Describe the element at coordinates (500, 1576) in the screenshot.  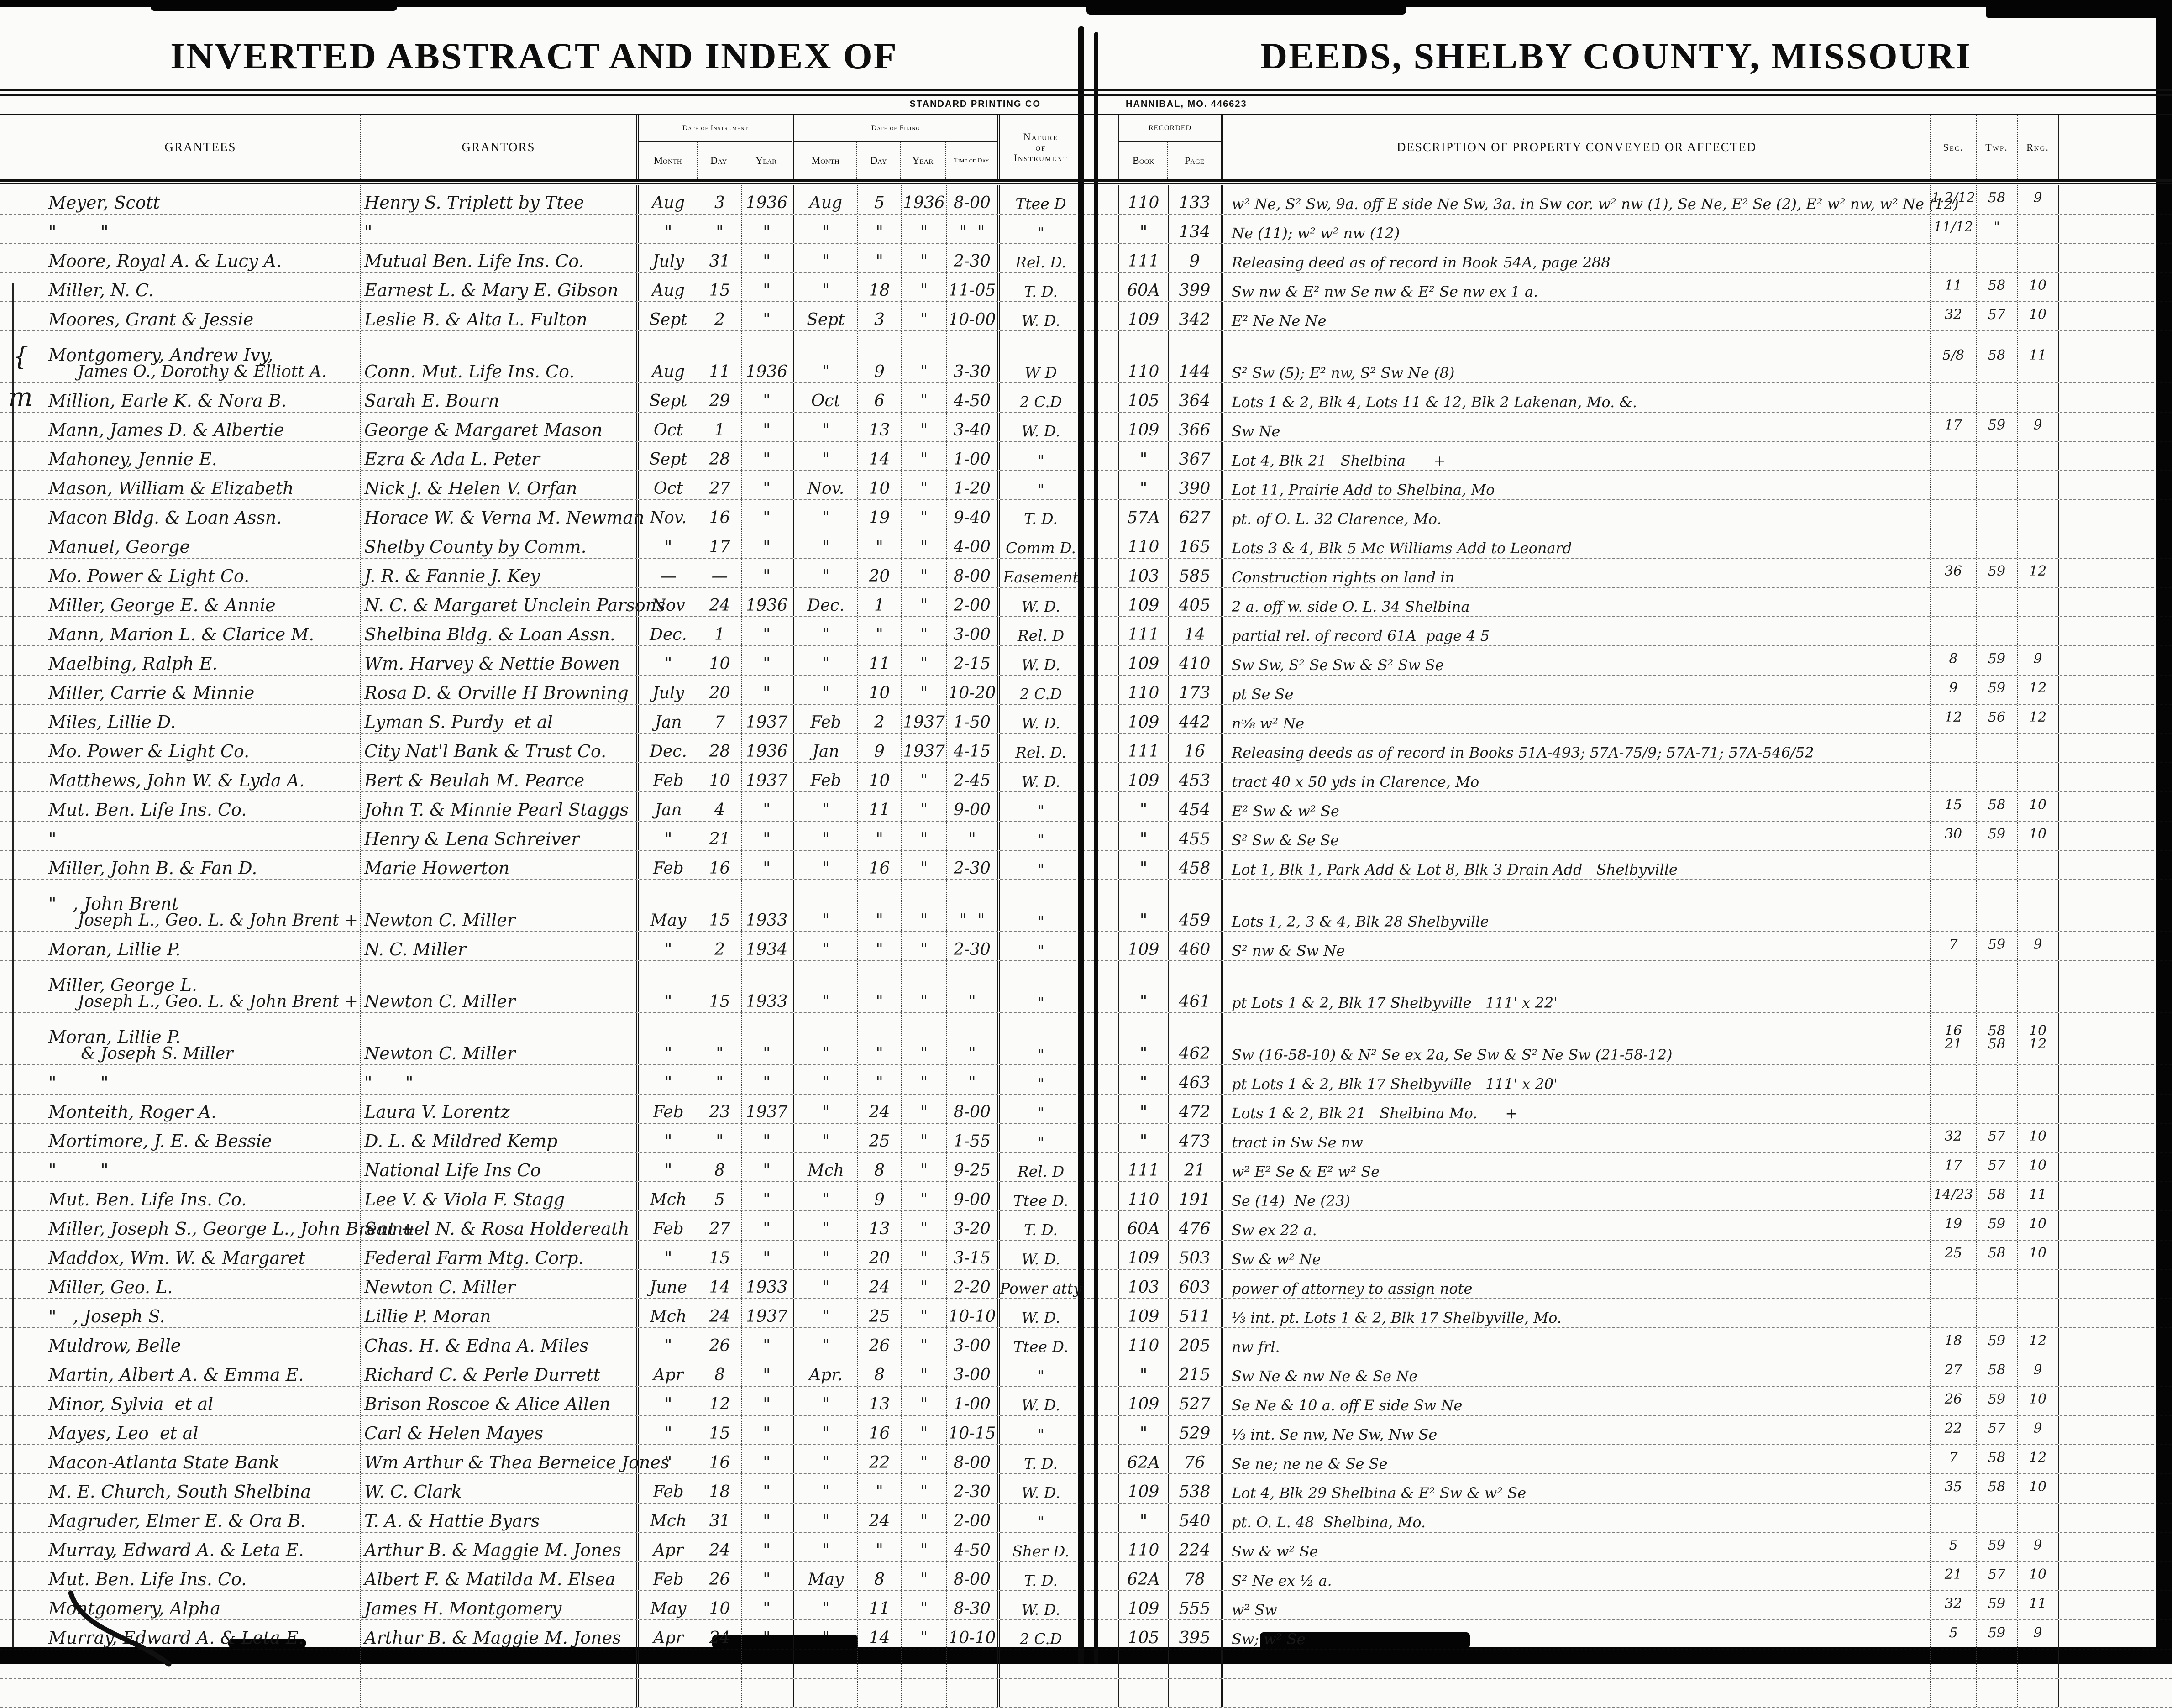
I see `grantor-cell: Albert F. & Matilda M. Elsea` at that location.